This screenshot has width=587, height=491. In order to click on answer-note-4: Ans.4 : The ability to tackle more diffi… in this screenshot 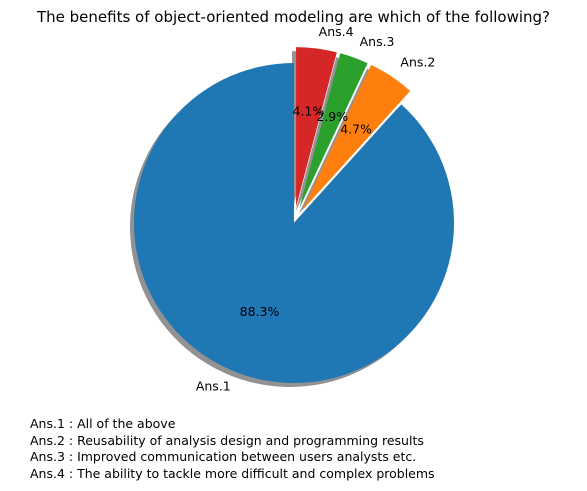, I will do `click(232, 473)`.